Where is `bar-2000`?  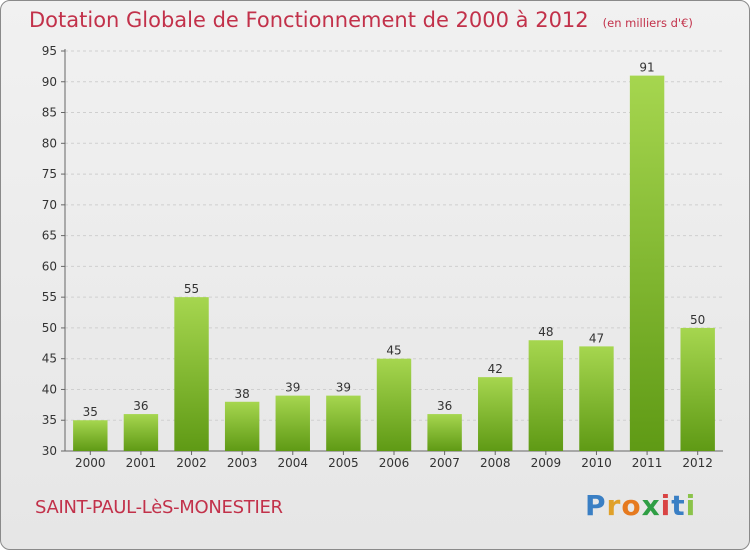
bar-2000 is located at coordinates (90, 435).